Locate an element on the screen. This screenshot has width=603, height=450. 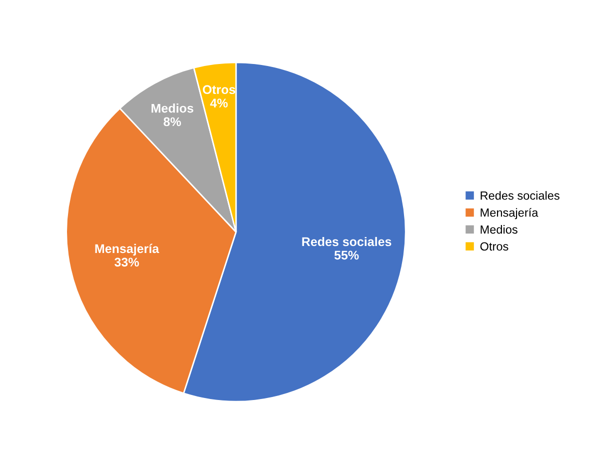
legend-label: Redes sociales is located at coordinates (520, 195).